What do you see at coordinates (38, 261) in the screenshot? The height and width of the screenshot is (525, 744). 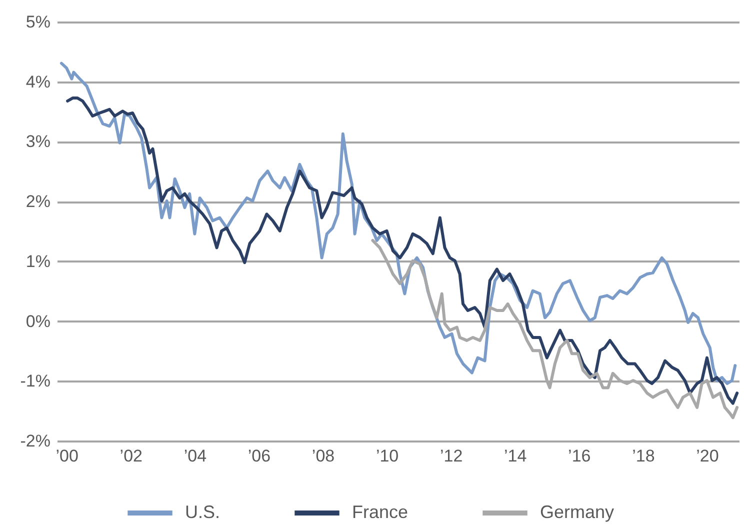 I see `y-tick-label: 1%` at bounding box center [38, 261].